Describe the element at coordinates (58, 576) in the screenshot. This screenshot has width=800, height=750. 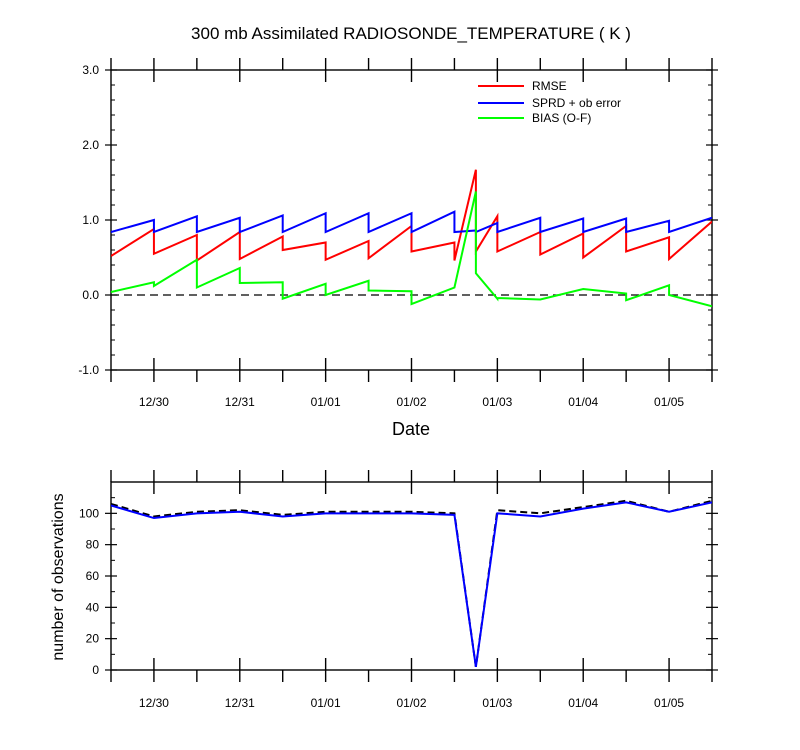
I see `y-axis-label-observations: number of observations` at that location.